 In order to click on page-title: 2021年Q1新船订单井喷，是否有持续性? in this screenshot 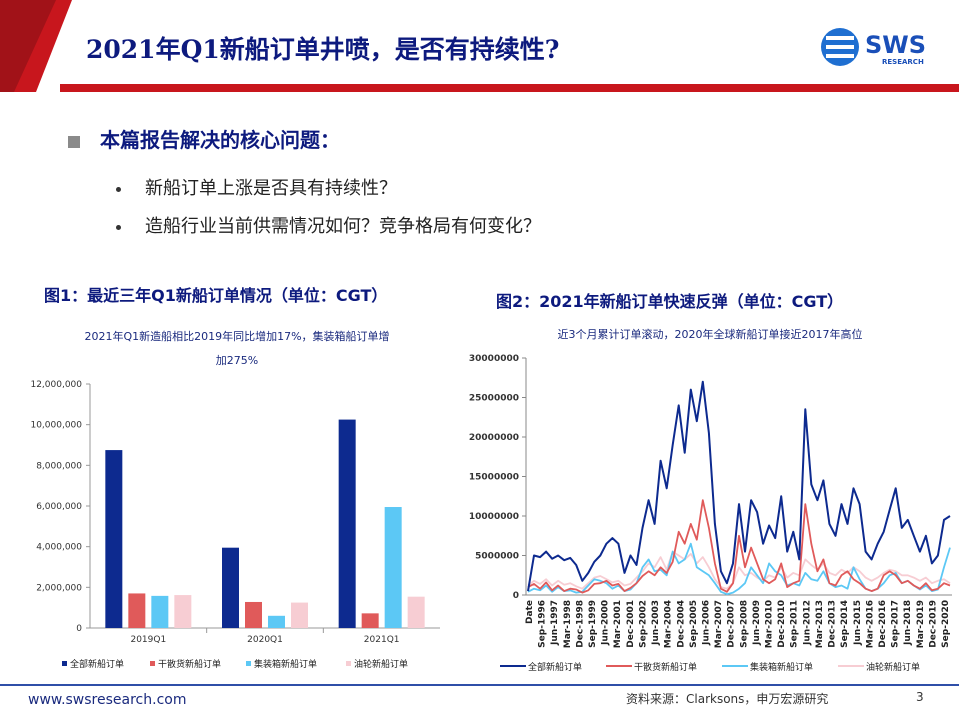, I will do `click(323, 49)`.